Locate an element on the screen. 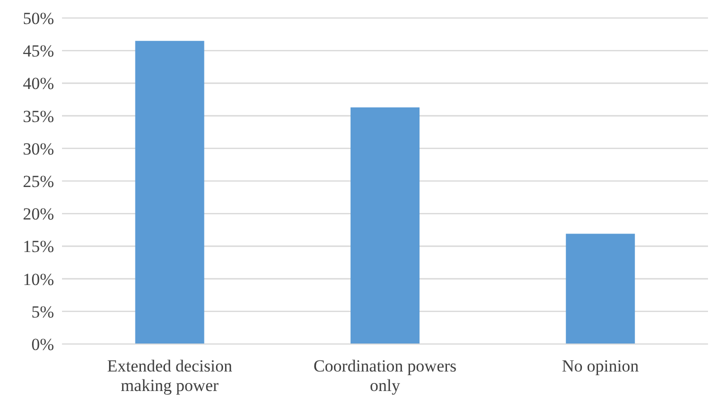 This screenshot has width=718, height=418. y-tick-label: 30% is located at coordinates (38, 148).